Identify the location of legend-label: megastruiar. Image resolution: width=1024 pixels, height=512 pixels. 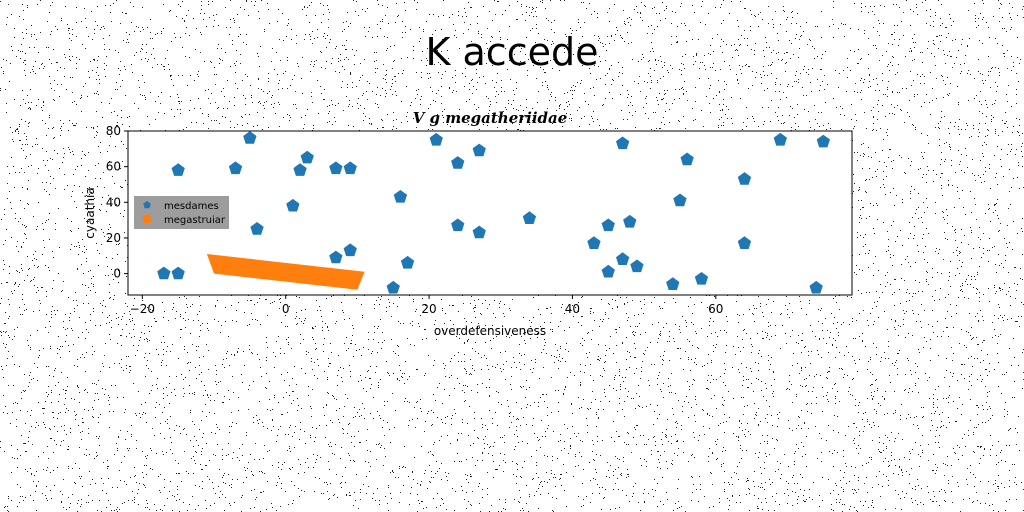
(195, 220).